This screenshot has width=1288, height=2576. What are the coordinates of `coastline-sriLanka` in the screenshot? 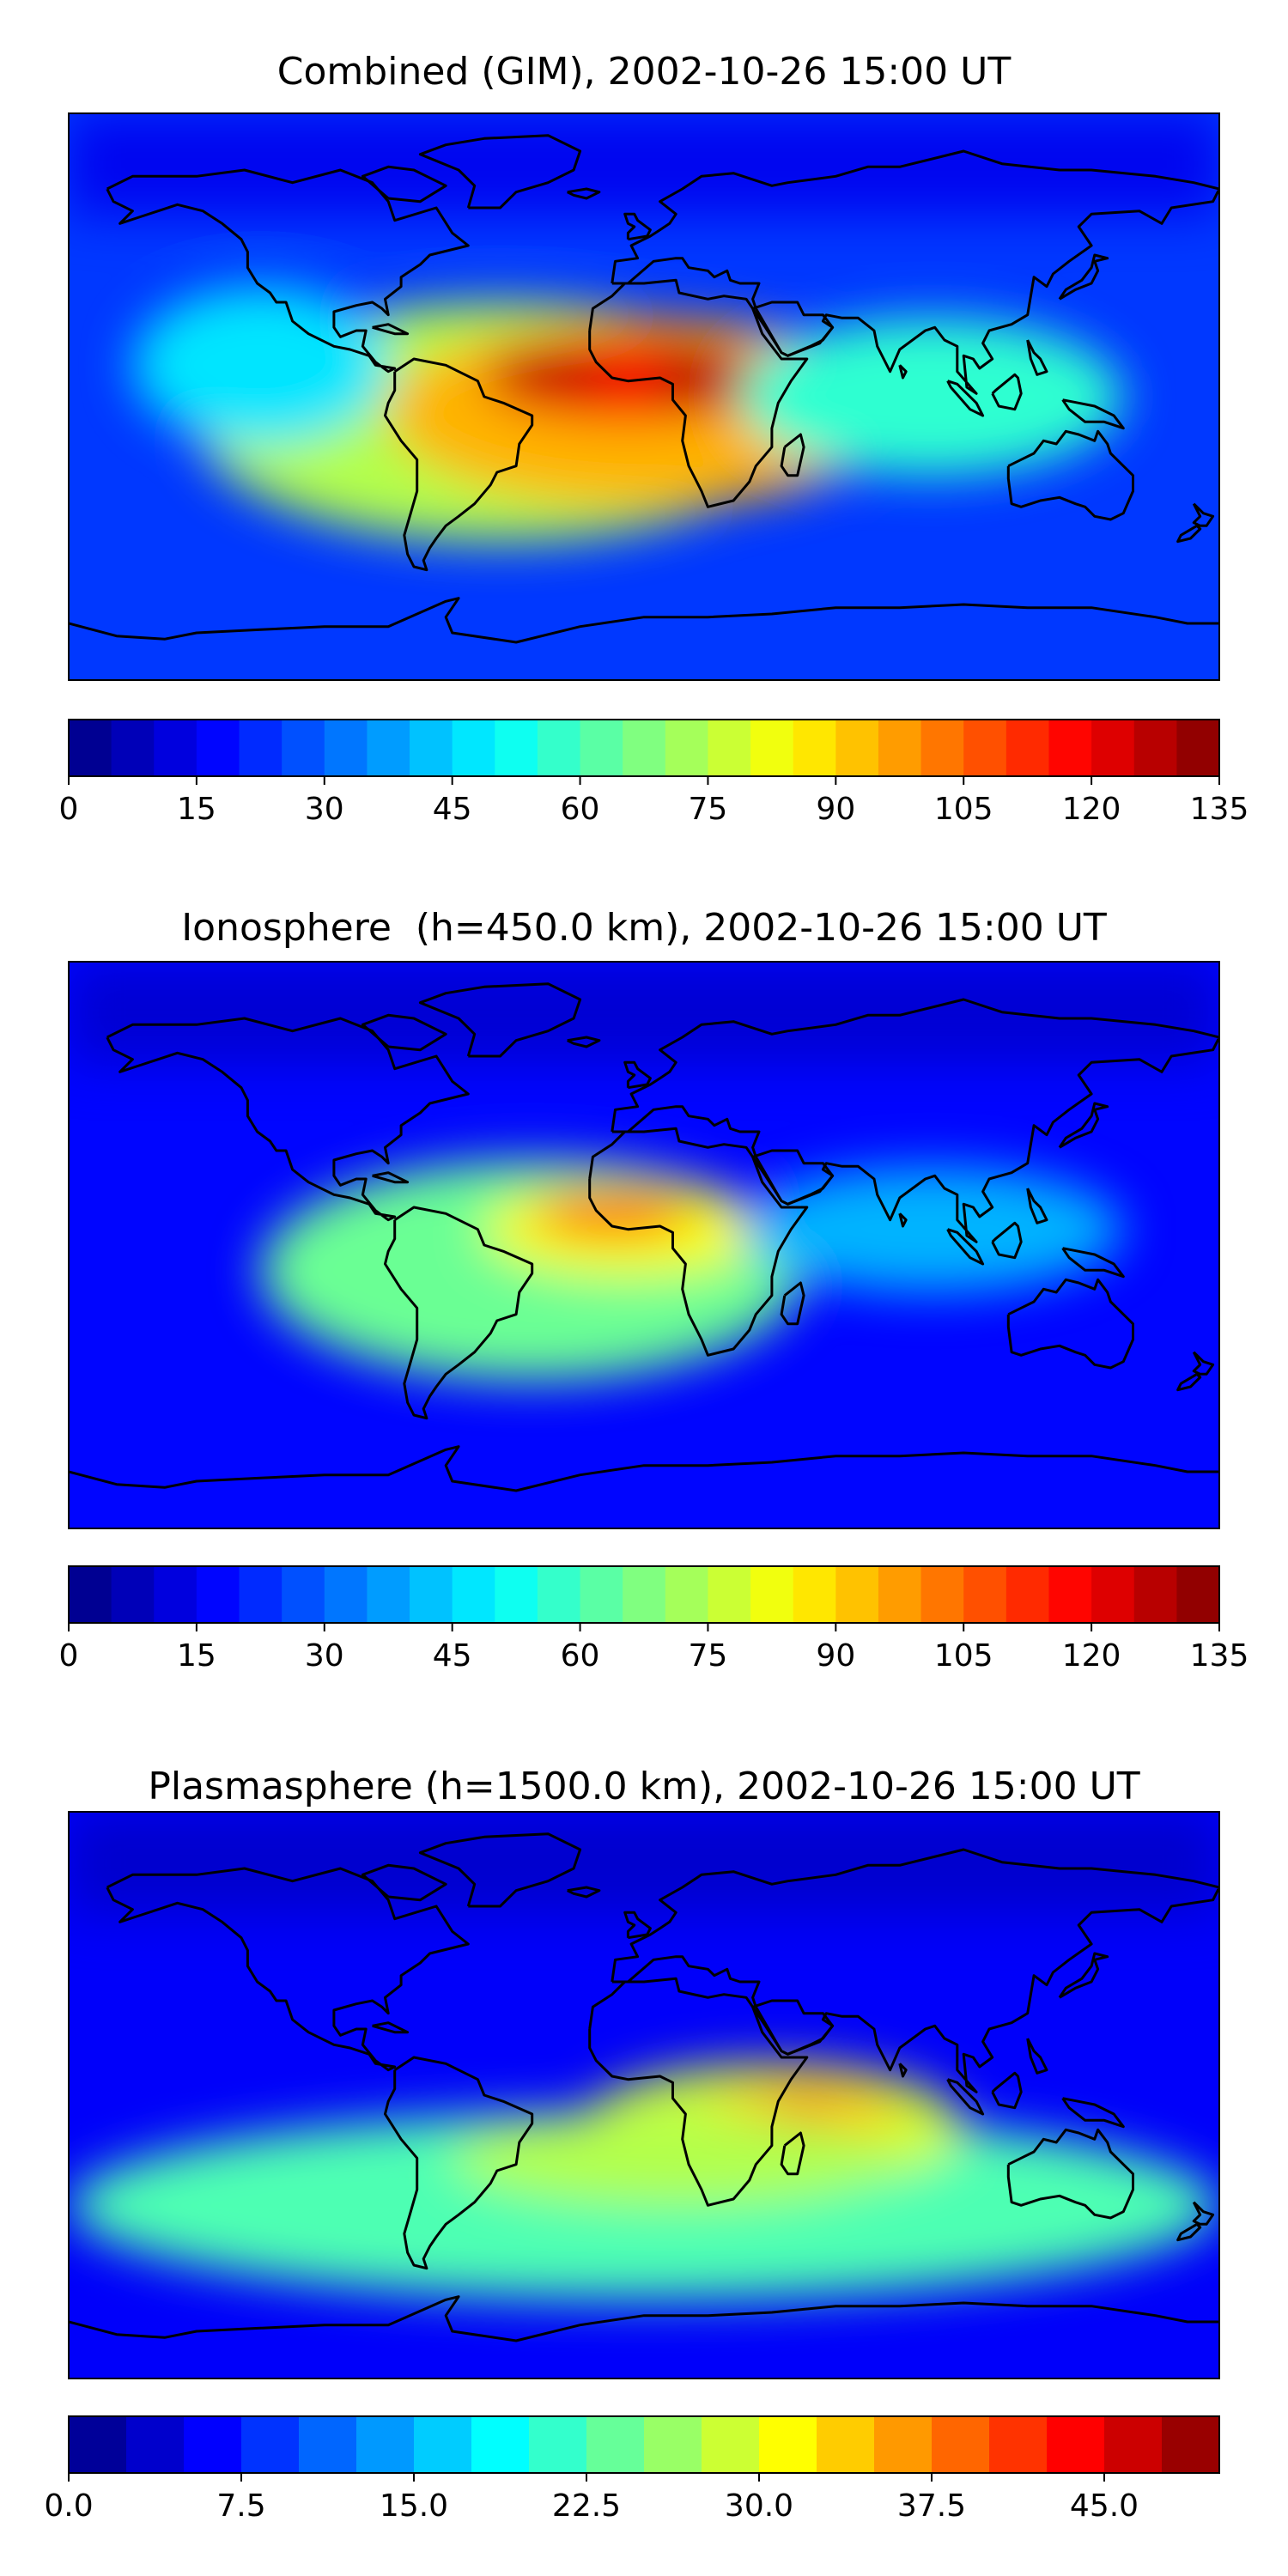 It's located at (903, 2070).